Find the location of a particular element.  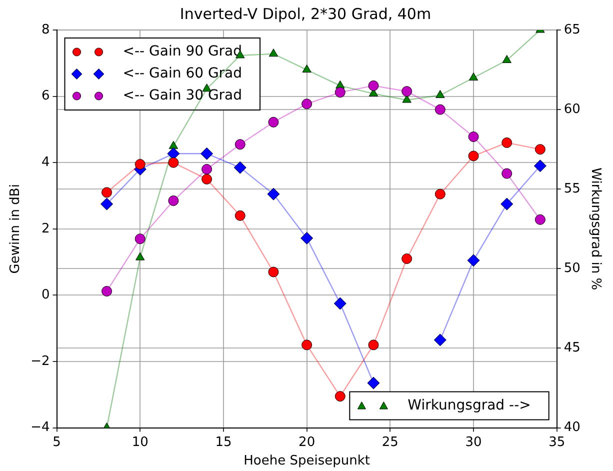

chart-title: Inverted-V Dipol, 2*30 Grad, 40m is located at coordinates (306, 13).